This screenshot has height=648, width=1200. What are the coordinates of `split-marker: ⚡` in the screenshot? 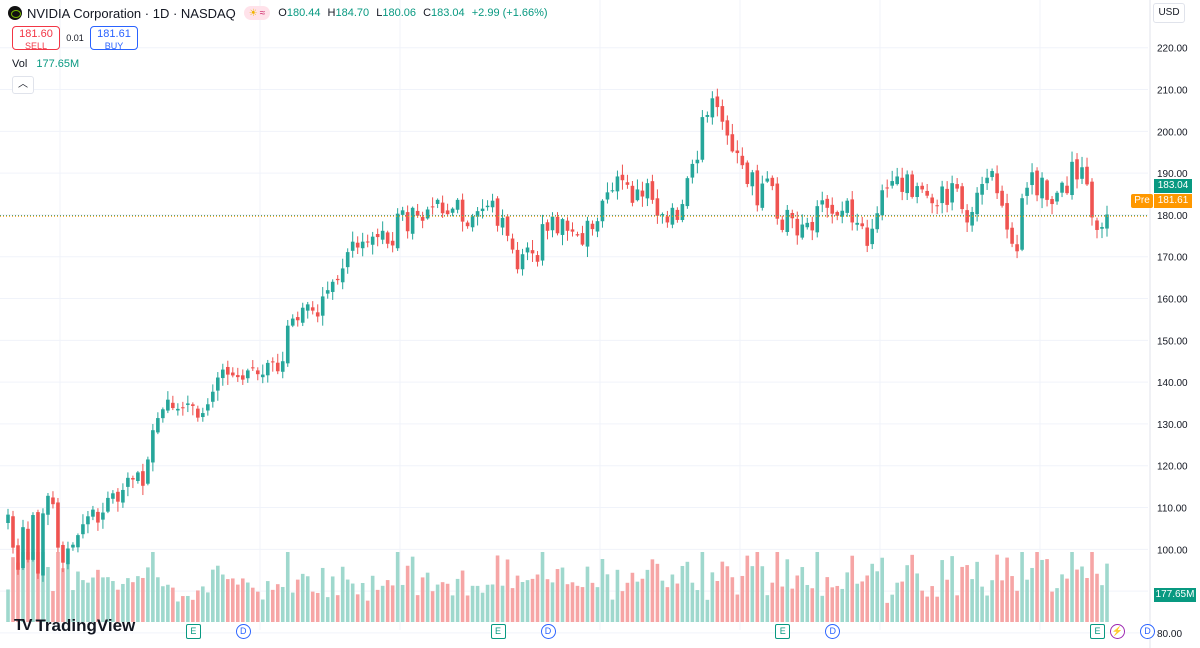 It's located at (1117, 631).